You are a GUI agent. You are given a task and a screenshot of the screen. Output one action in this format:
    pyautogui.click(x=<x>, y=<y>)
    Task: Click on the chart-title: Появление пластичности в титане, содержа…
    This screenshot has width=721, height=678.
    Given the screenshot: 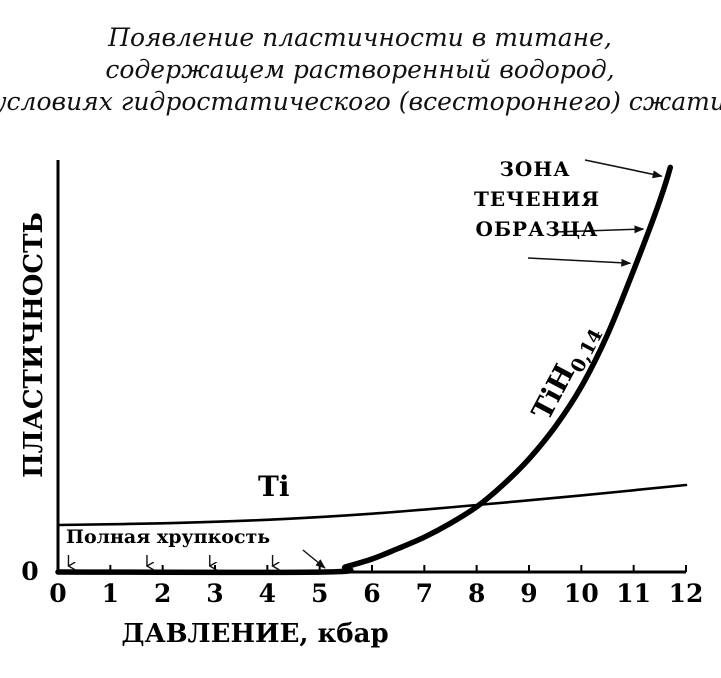 What is the action you would take?
    pyautogui.click(x=360, y=69)
    